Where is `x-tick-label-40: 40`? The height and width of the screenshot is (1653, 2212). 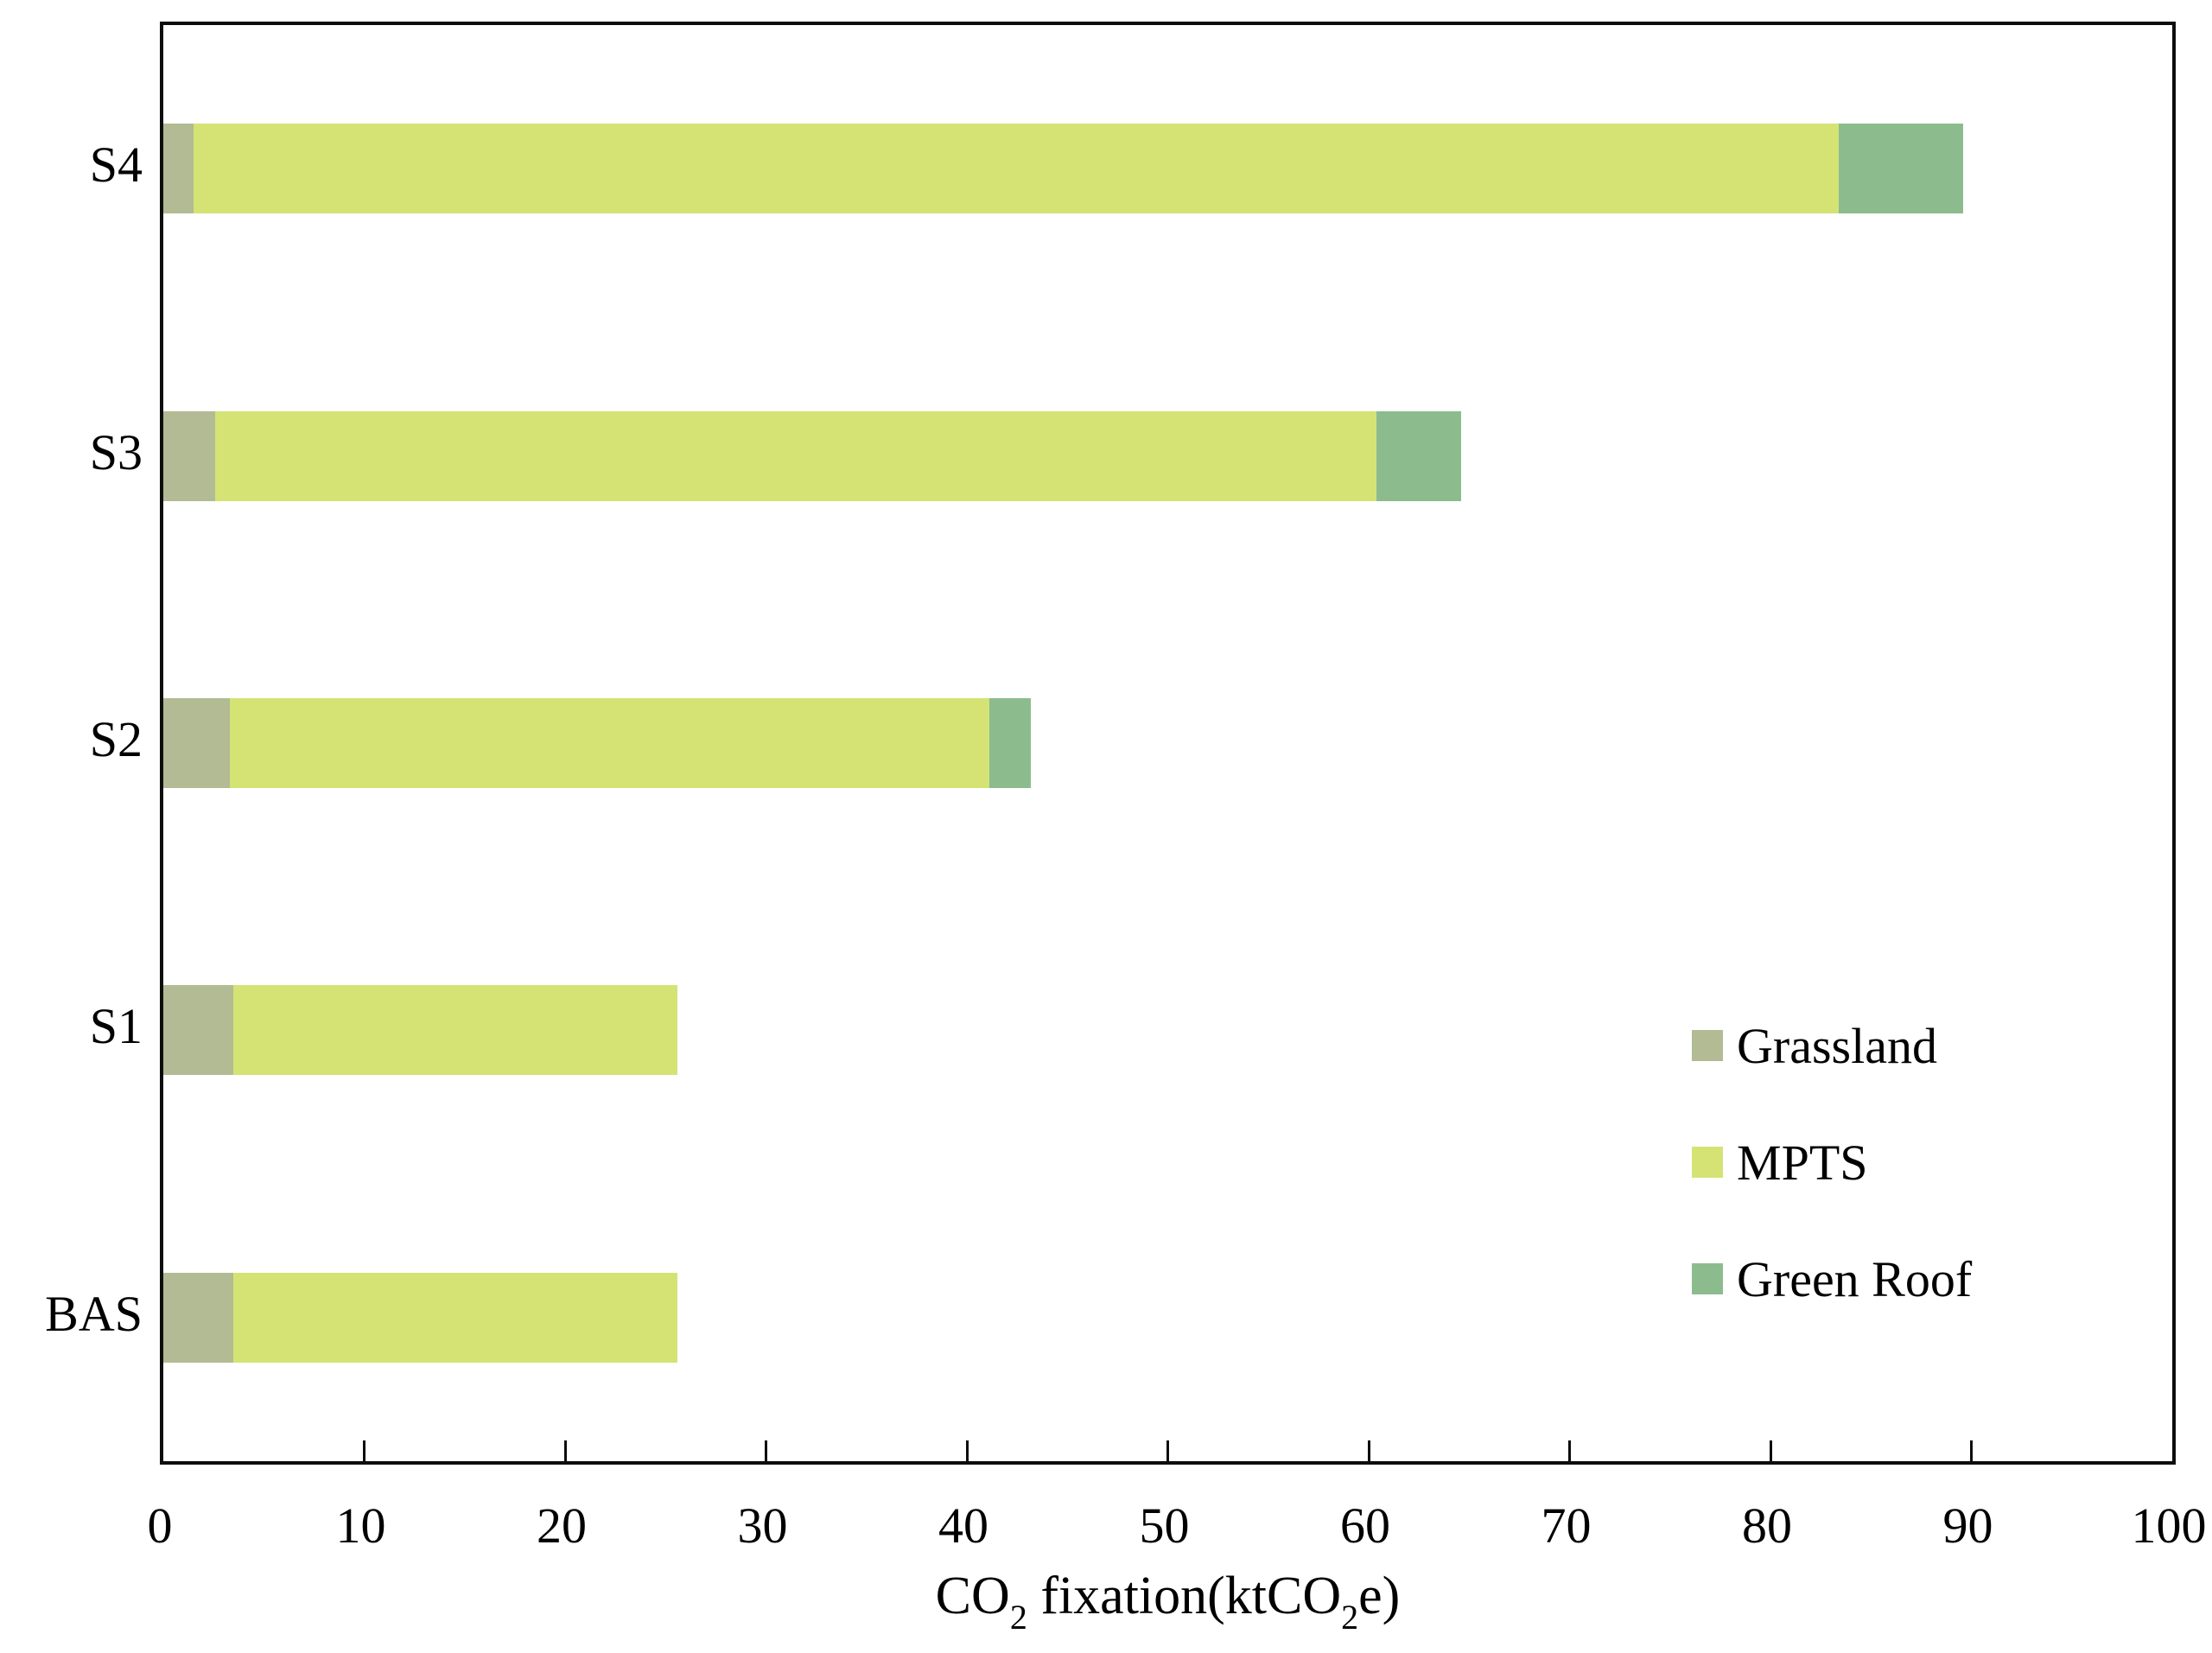
x-tick-label-40: 40 is located at coordinates (963, 1525).